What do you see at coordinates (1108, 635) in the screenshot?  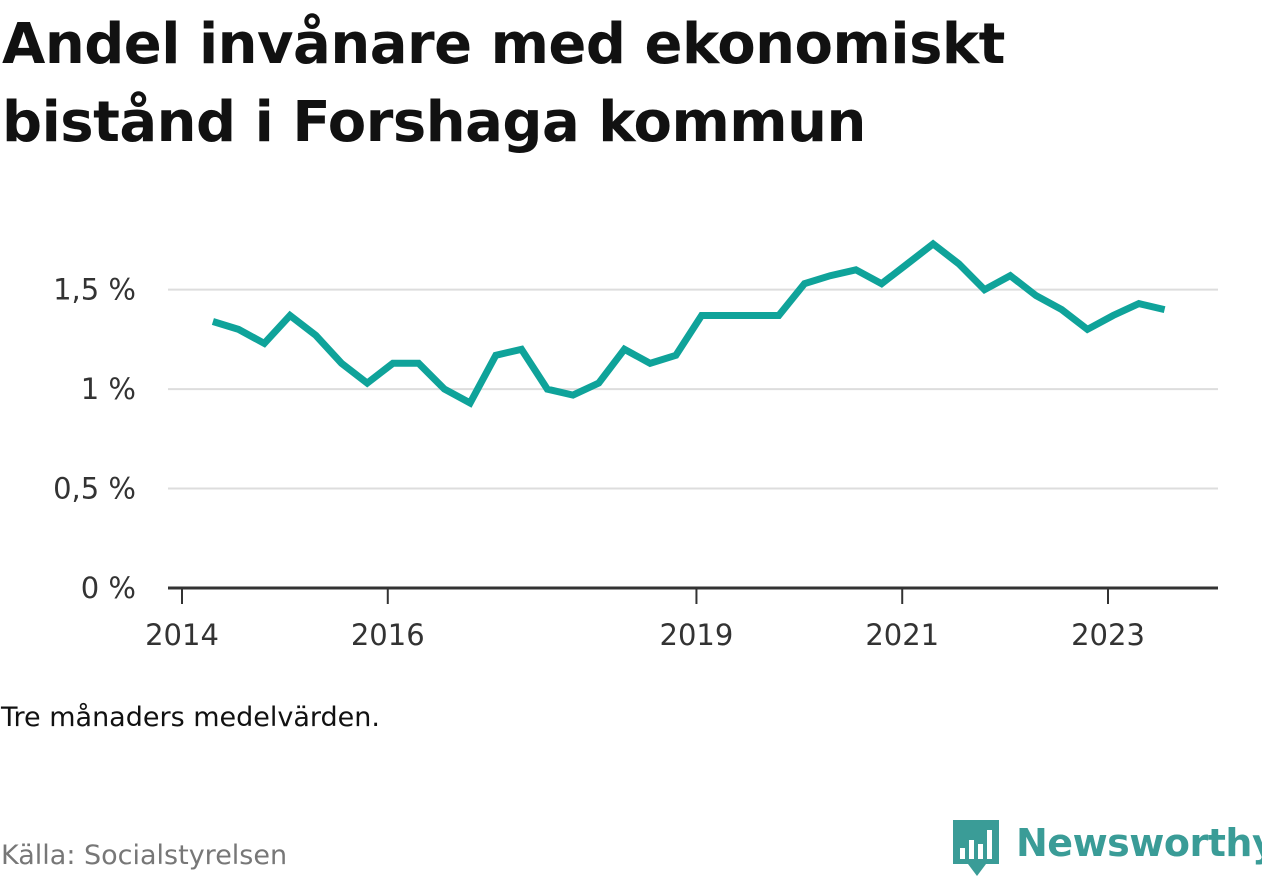 I see `x-tick-label: 2023` at bounding box center [1108, 635].